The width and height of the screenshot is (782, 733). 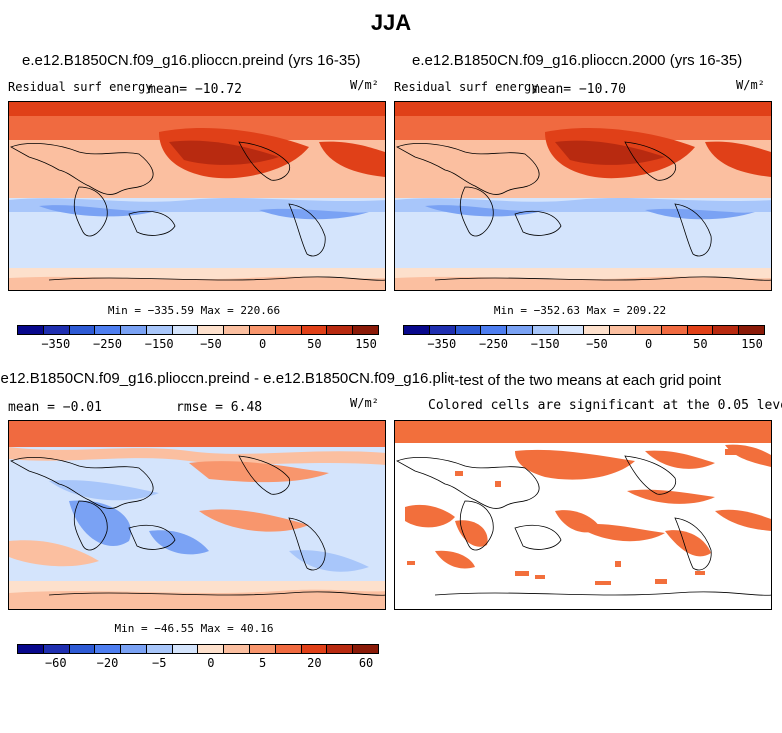 What do you see at coordinates (80, 87) in the screenshot?
I see `variable-label-preind: Residual surf energy` at bounding box center [80, 87].